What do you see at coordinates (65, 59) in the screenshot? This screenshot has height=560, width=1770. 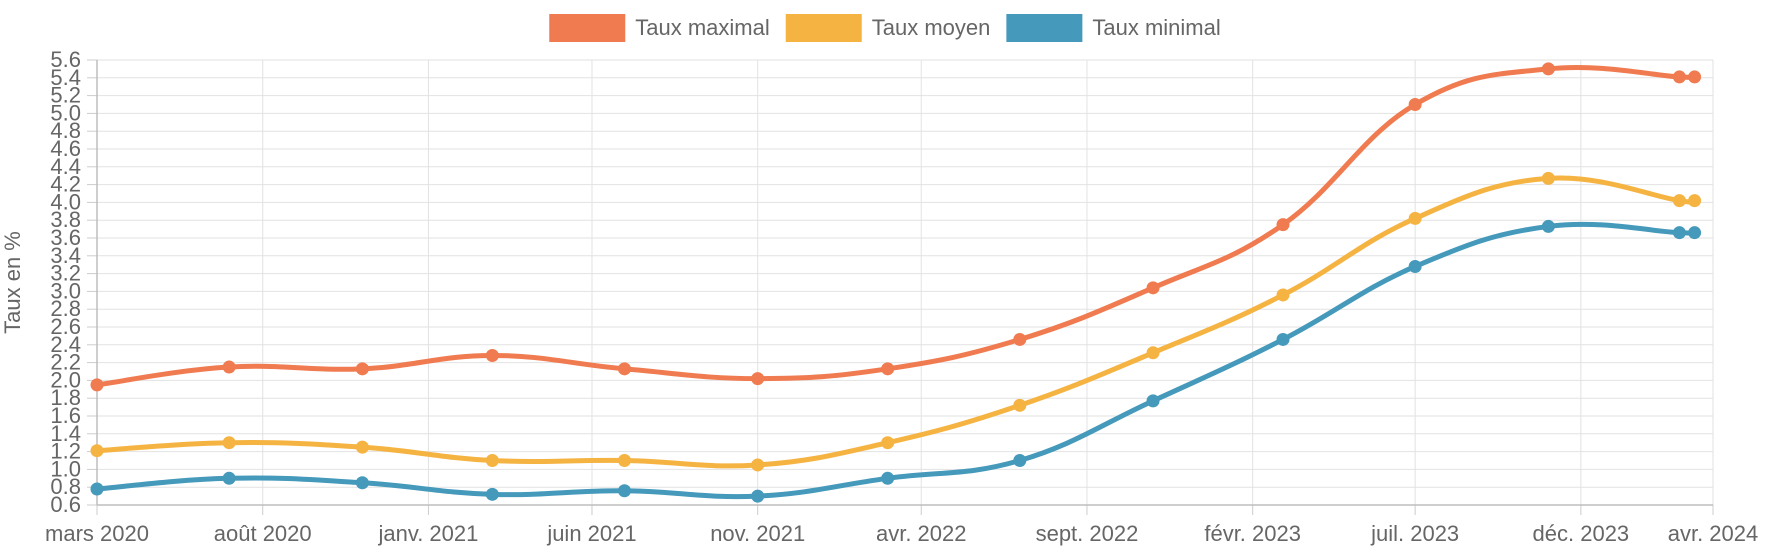 I see `y-tick-label: 5.6` at bounding box center [65, 59].